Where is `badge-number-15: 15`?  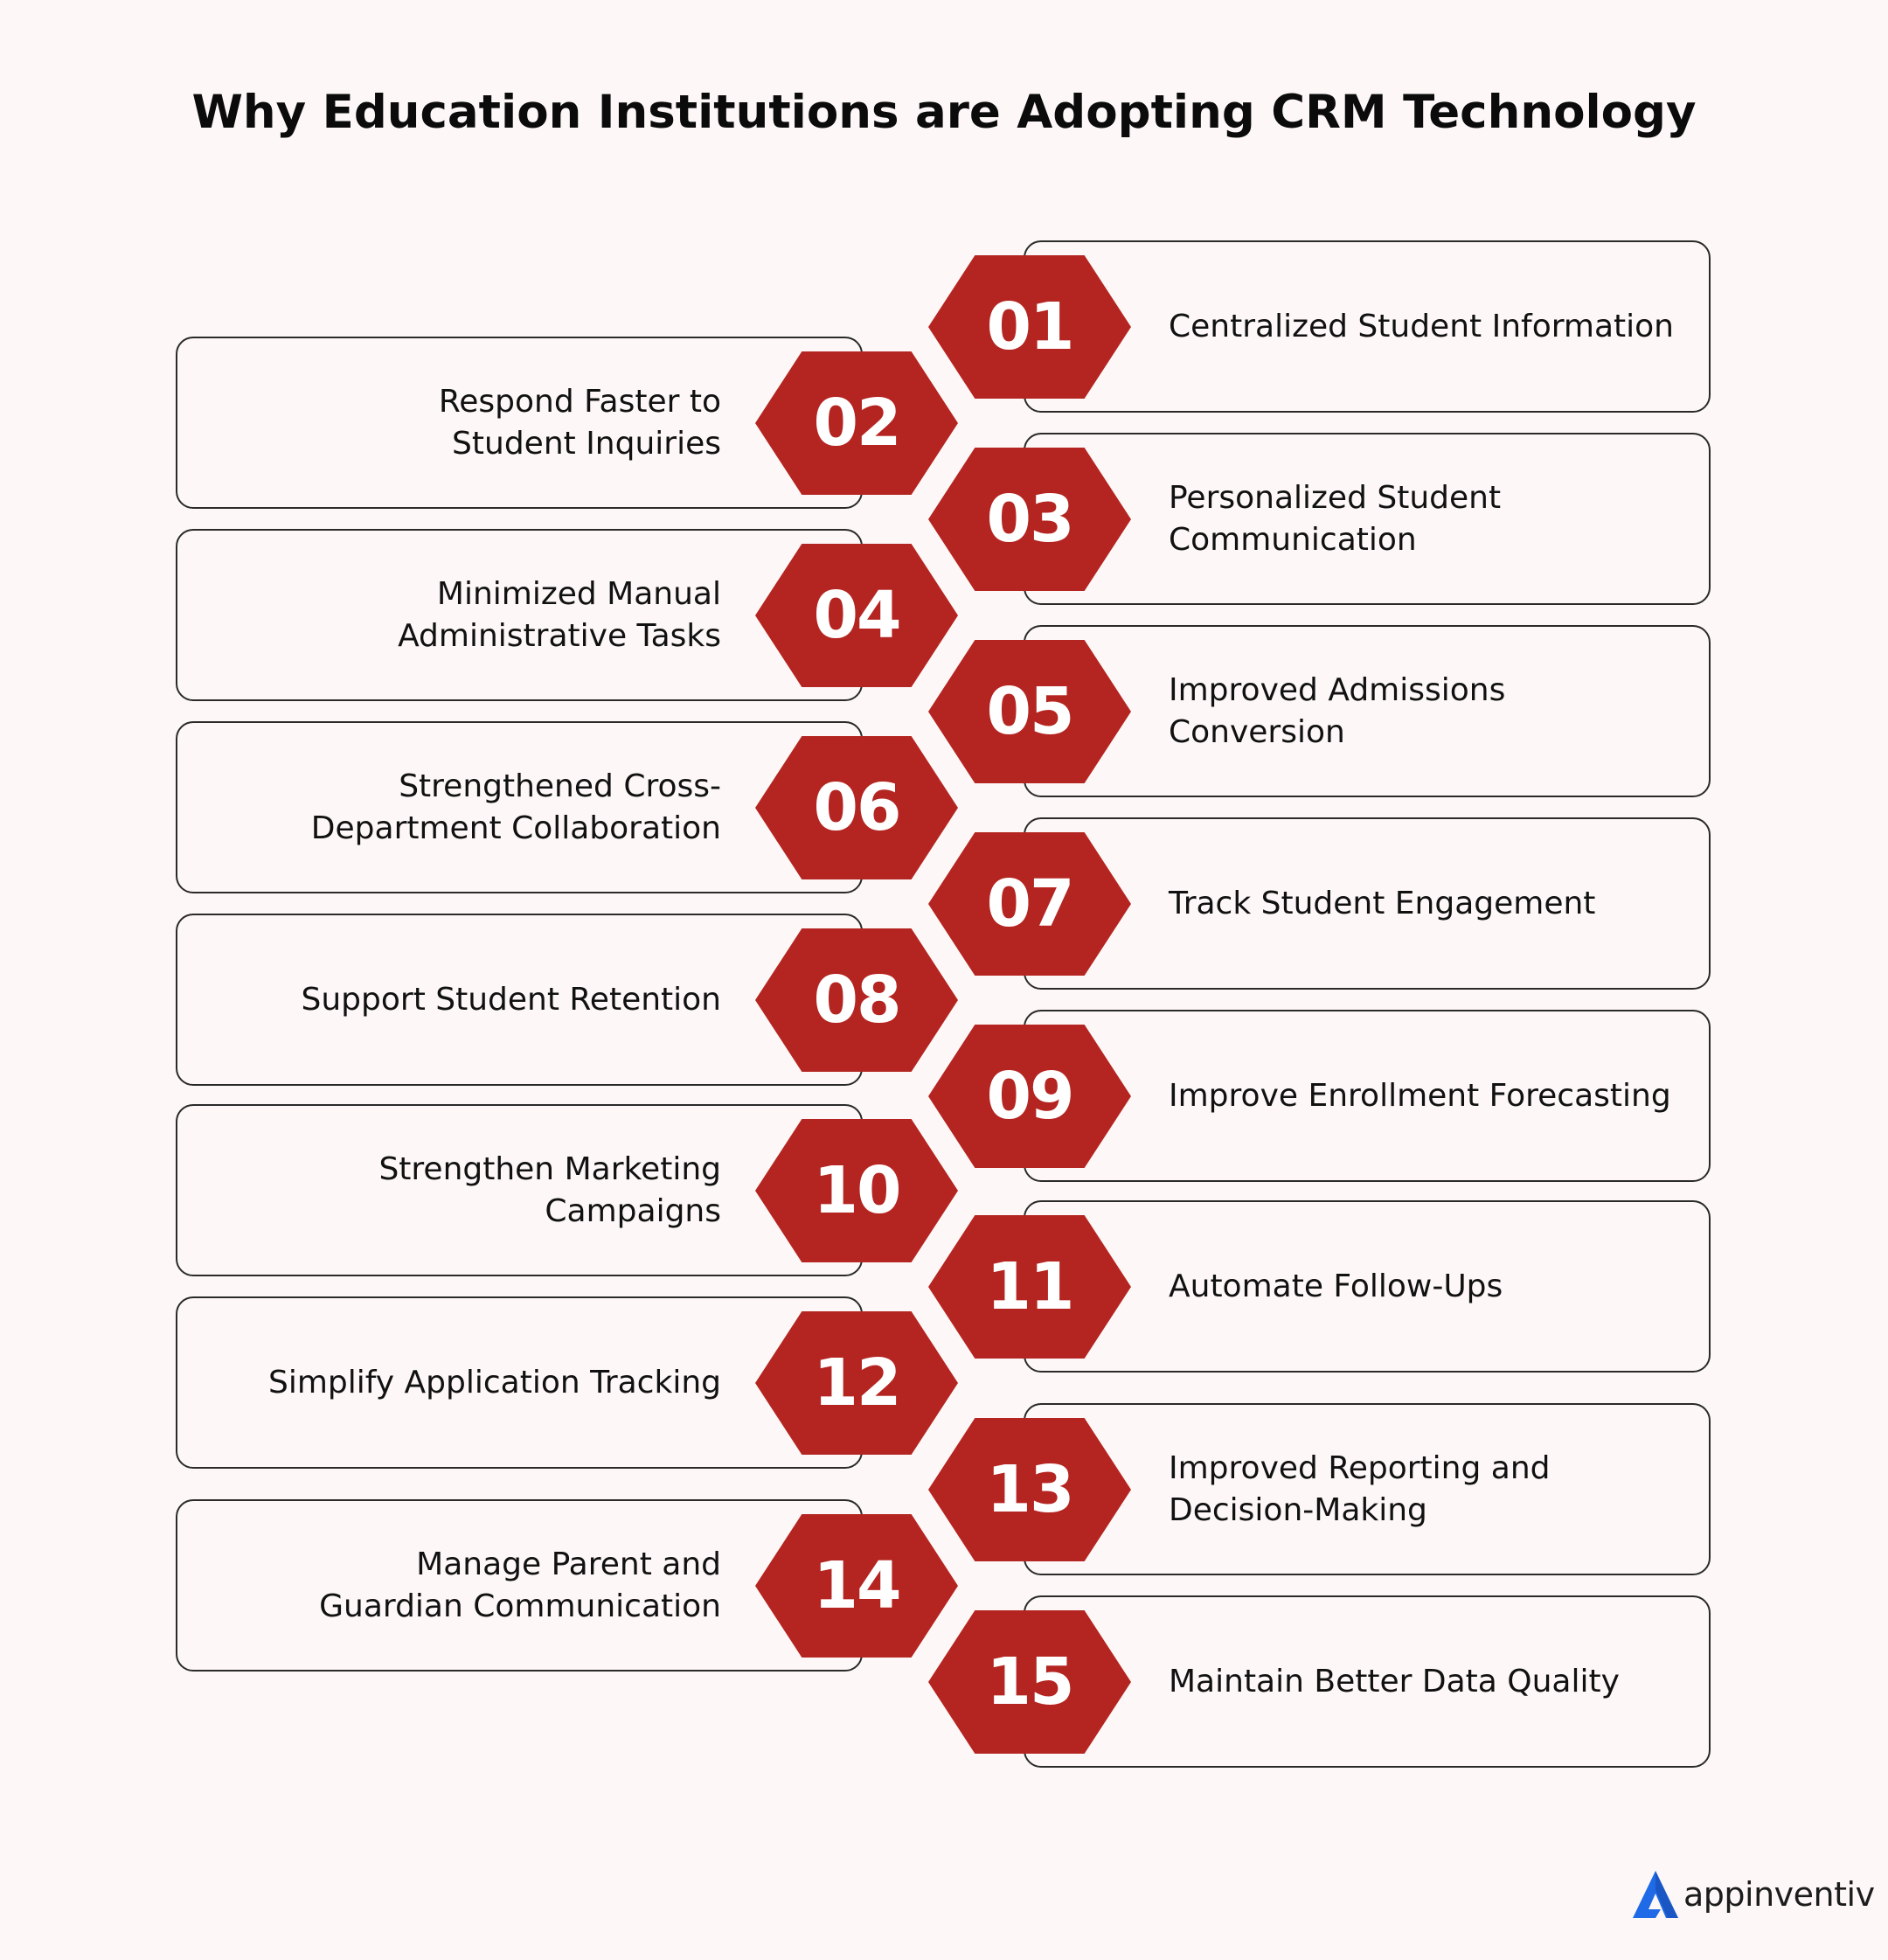
badge-number-15: 15 is located at coordinates (1031, 1682).